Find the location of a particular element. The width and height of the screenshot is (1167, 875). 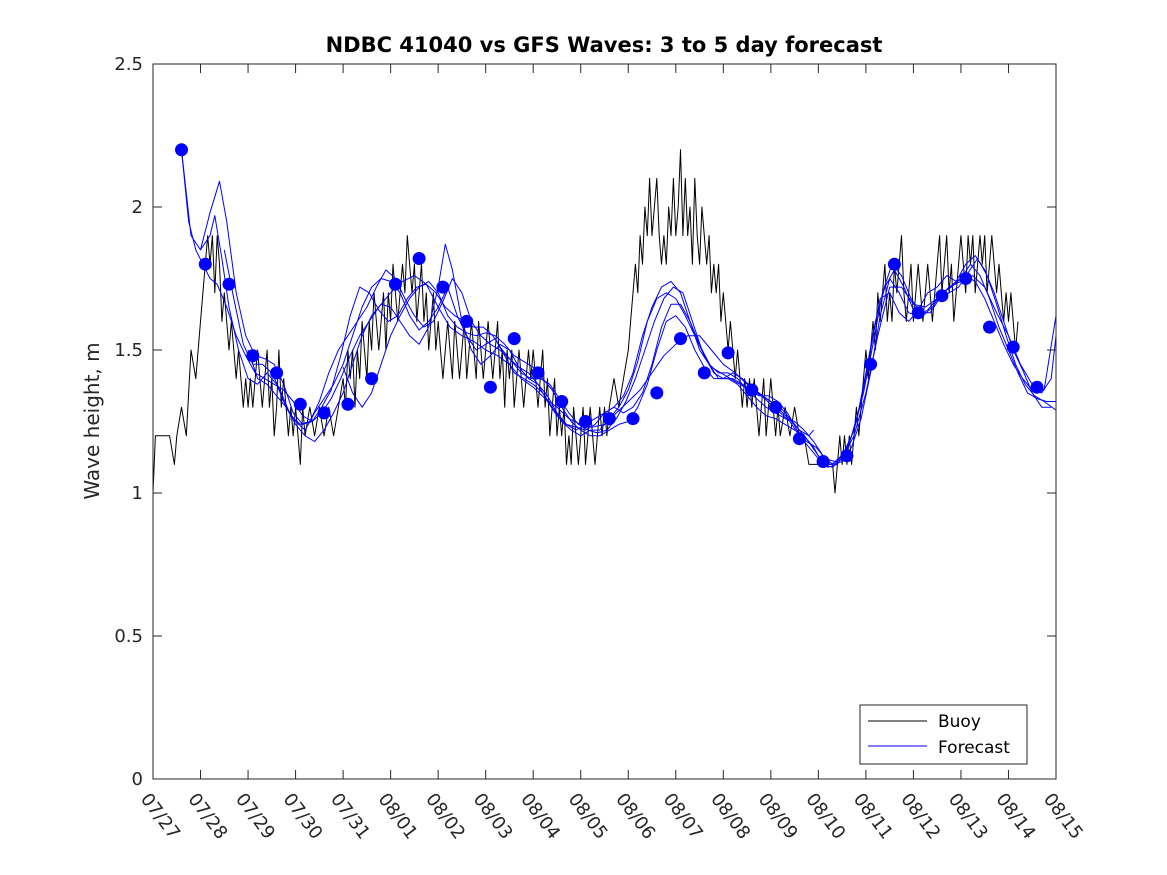

x-tick-label-3: 07/30 is located at coordinates (303, 816).